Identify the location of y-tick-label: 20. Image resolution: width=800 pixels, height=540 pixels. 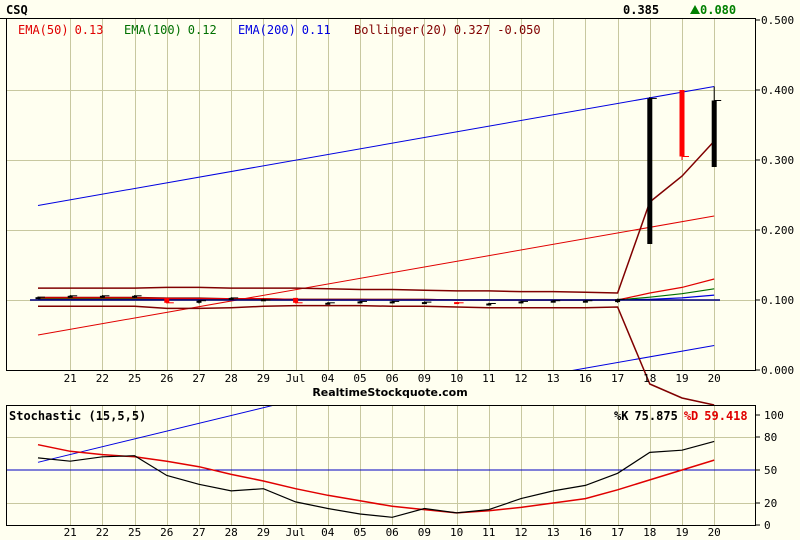
(770, 503).